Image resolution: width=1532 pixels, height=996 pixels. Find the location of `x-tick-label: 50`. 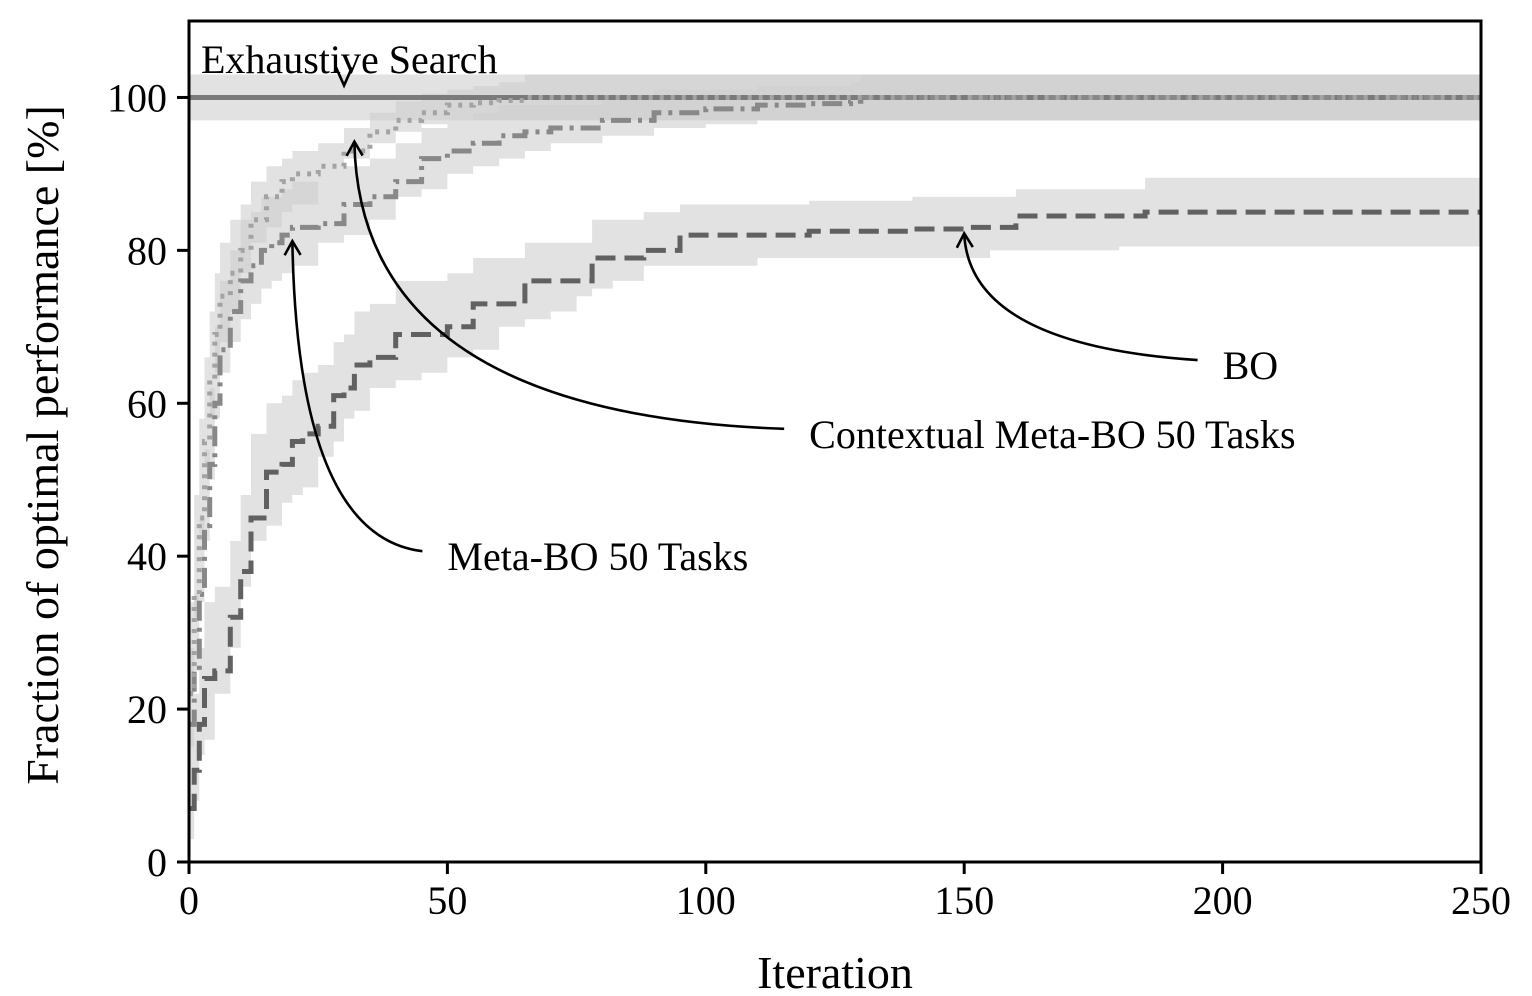

x-tick-label: 50 is located at coordinates (447, 900).